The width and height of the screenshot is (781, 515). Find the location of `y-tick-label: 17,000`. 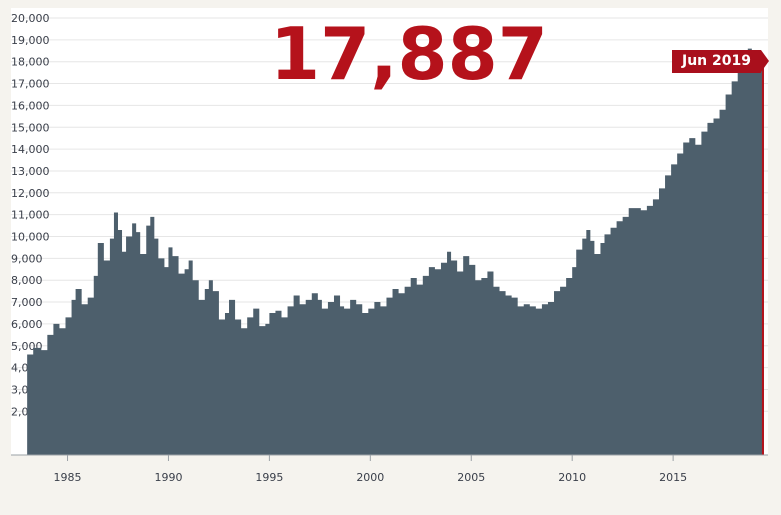

y-tick-label: 17,000 is located at coordinates (30, 84).